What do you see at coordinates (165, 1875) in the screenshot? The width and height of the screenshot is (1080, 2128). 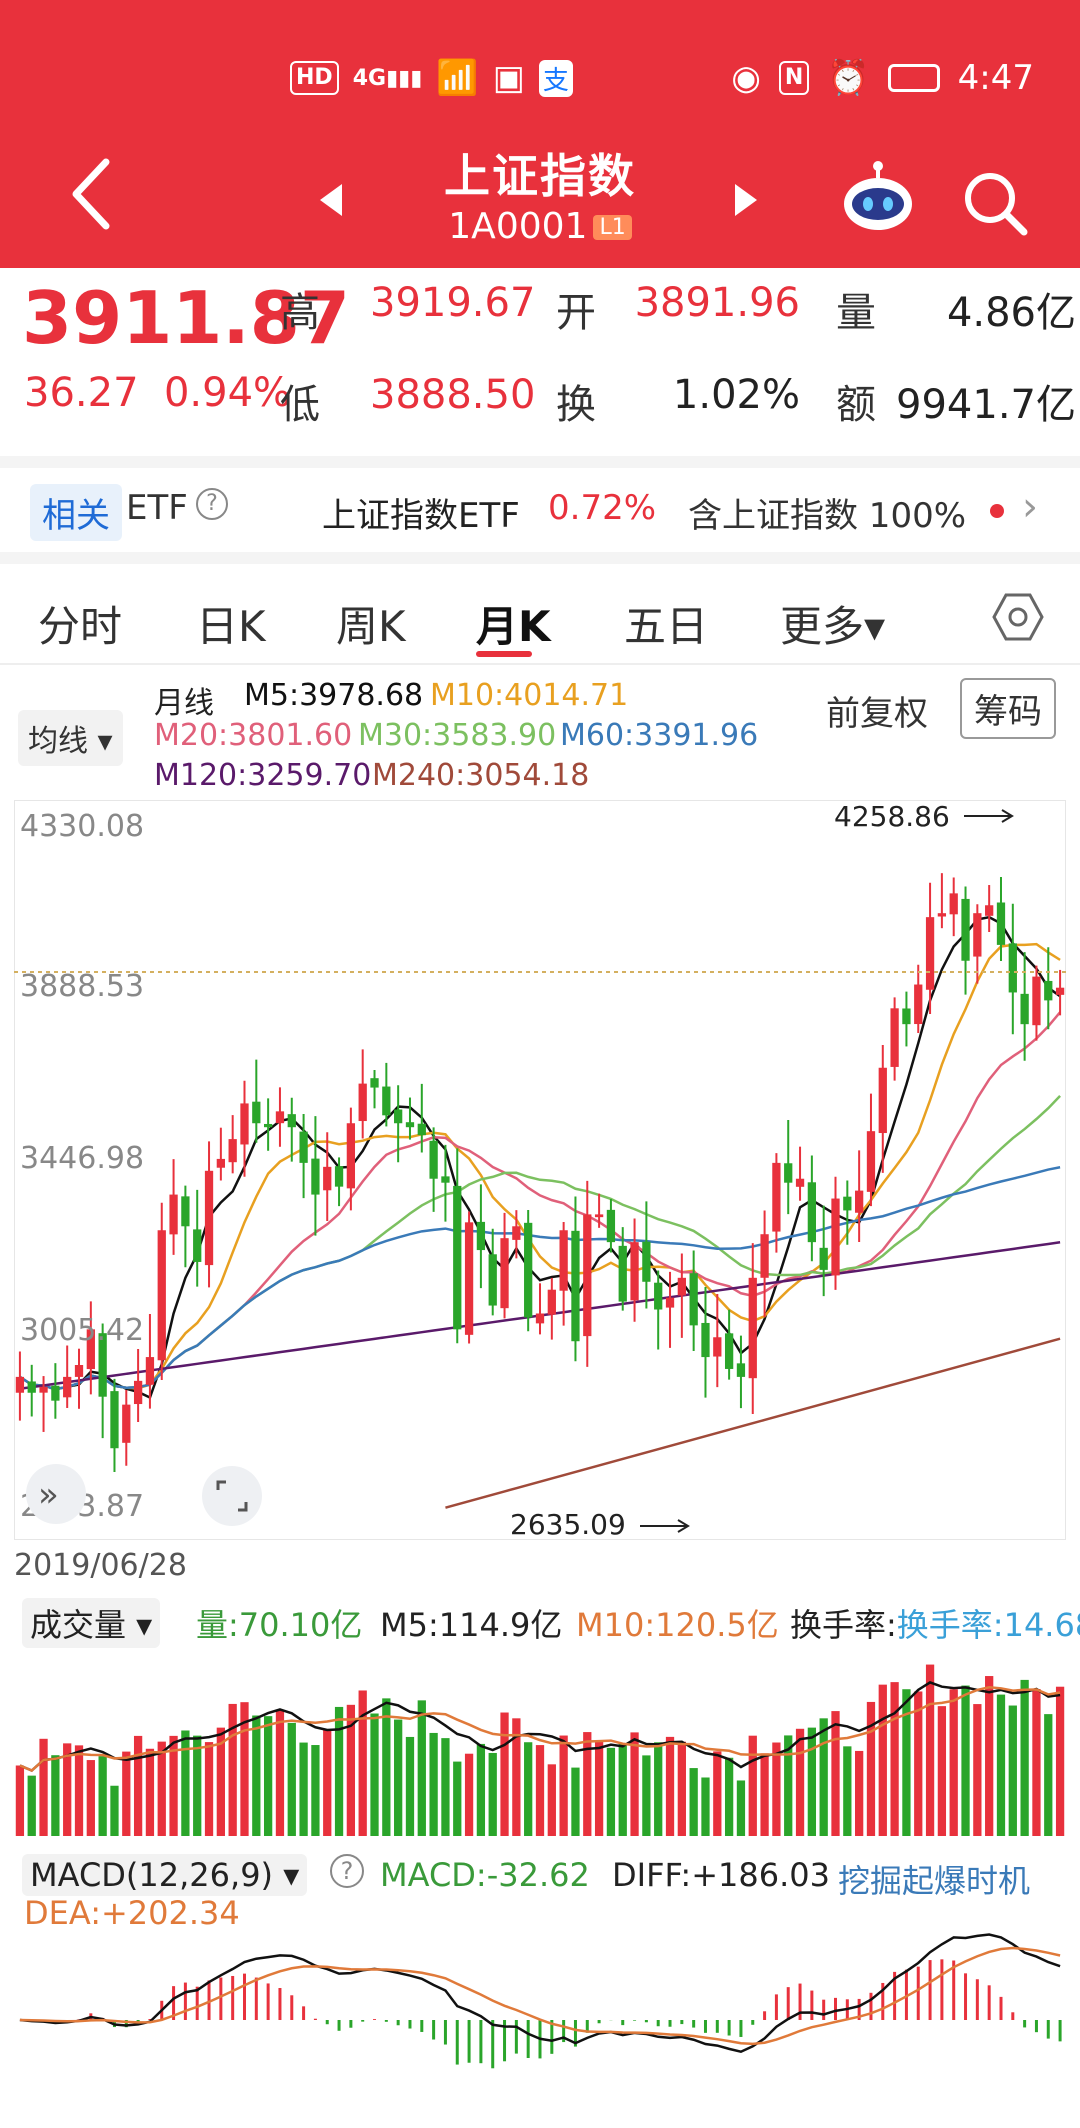 I see `macd-selector: MACD(12,26,9) ▾` at bounding box center [165, 1875].